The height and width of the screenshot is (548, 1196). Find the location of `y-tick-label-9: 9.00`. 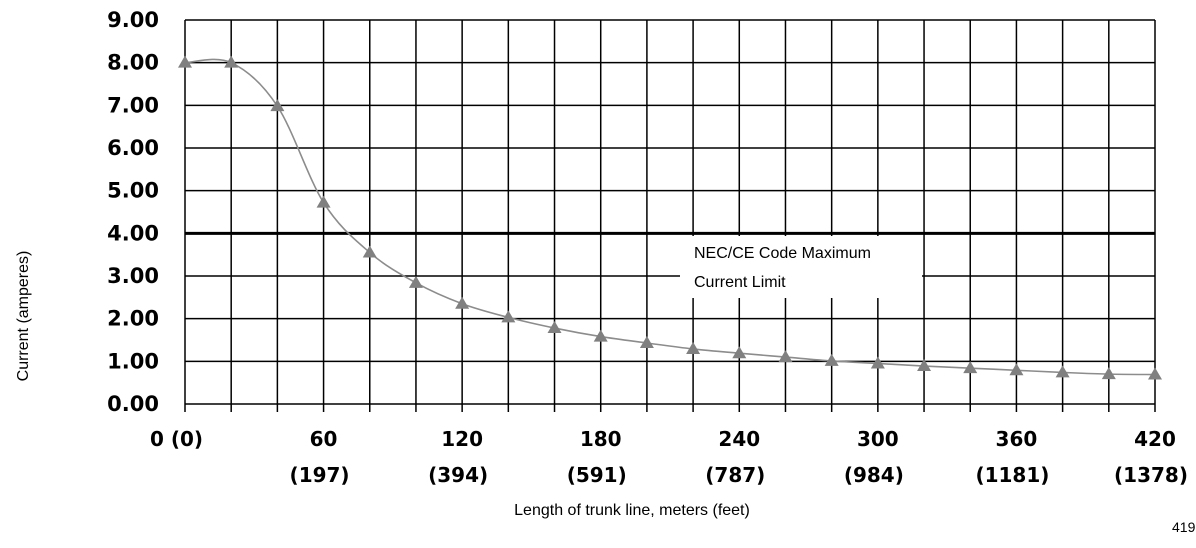

y-tick-label-9: 9.00 is located at coordinates (133, 20).